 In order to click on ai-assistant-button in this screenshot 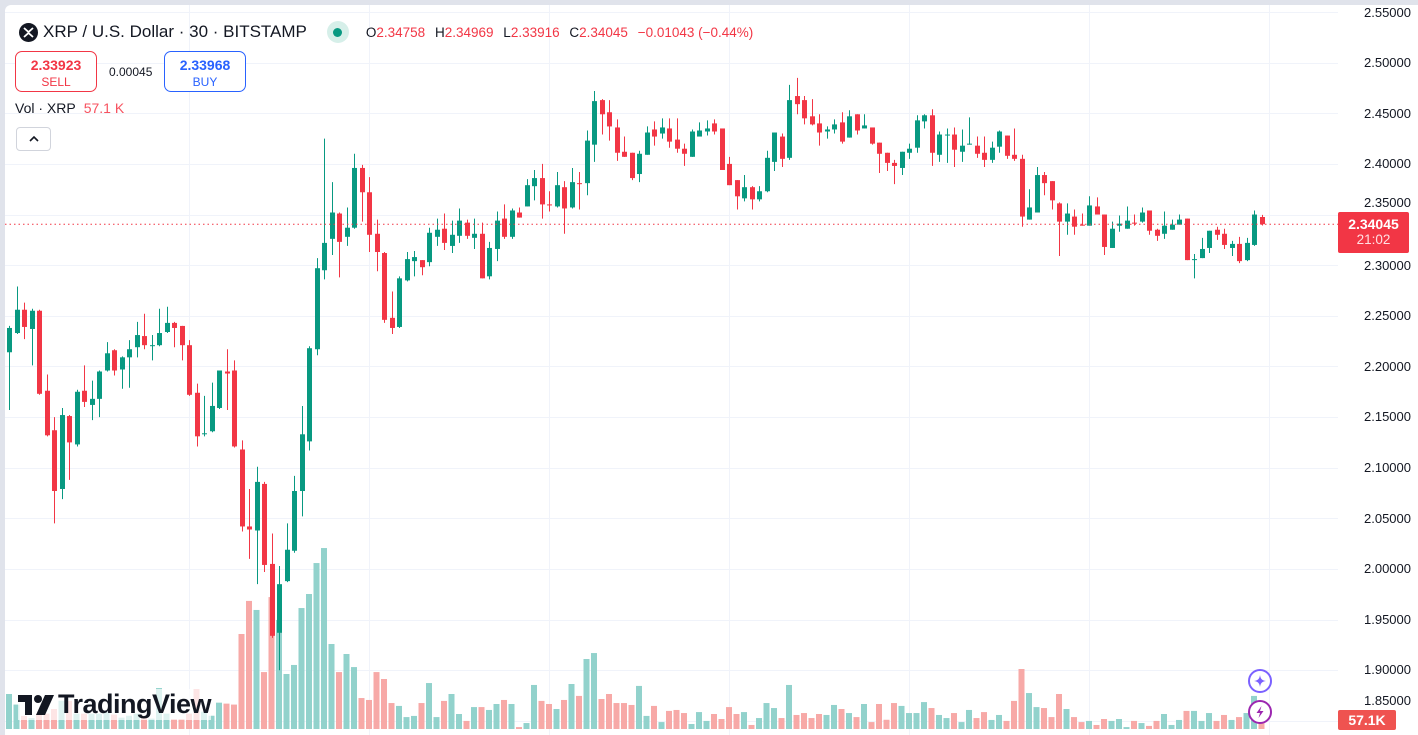, I will do `click(1260, 681)`.